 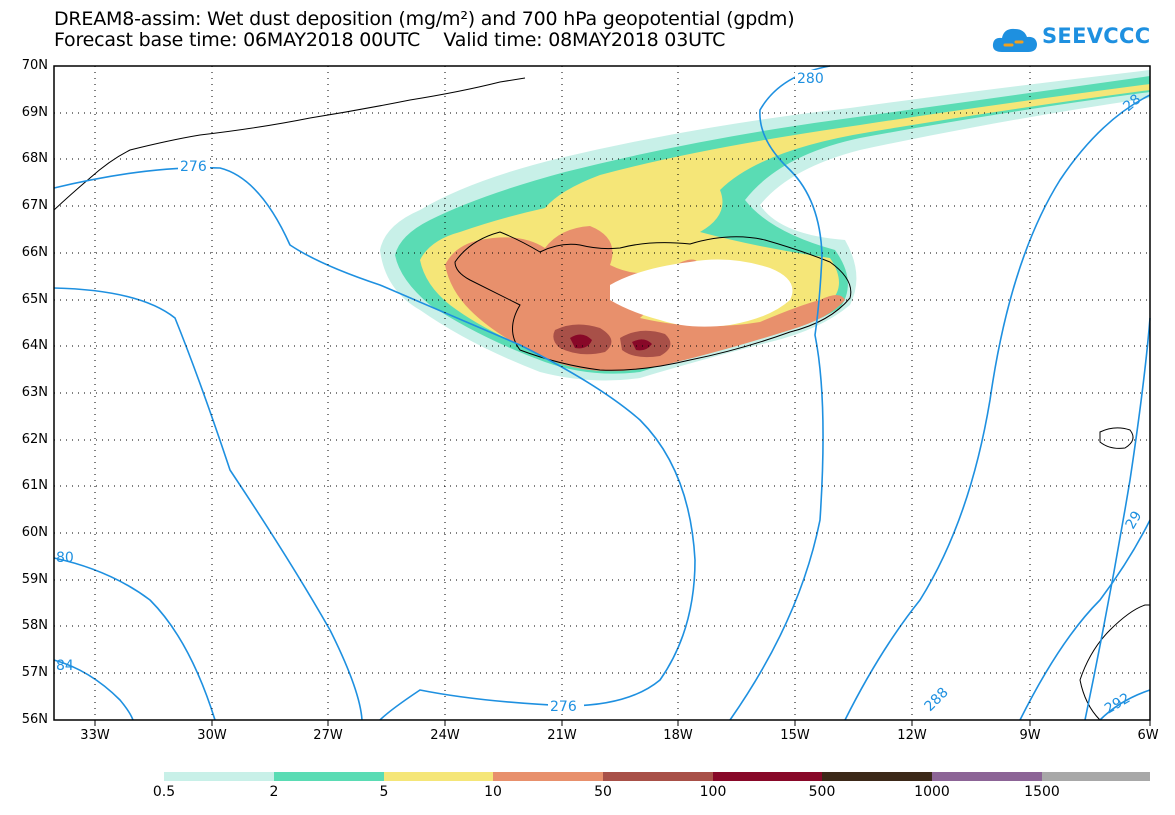 I want to click on contour-292-right, so click(x=1117, y=519).